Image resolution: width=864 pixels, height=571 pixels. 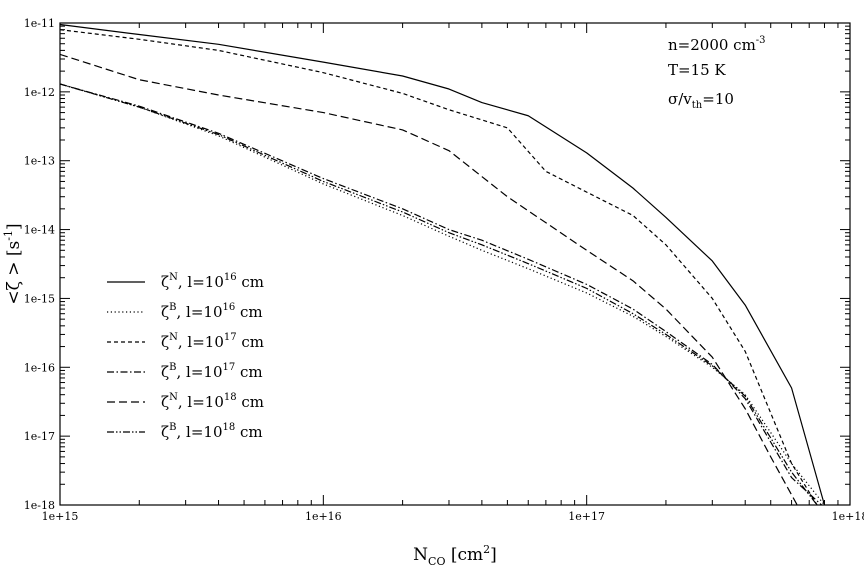 I want to click on legend-label-2: ζB, l=1016 cm, so click(x=212, y=311).